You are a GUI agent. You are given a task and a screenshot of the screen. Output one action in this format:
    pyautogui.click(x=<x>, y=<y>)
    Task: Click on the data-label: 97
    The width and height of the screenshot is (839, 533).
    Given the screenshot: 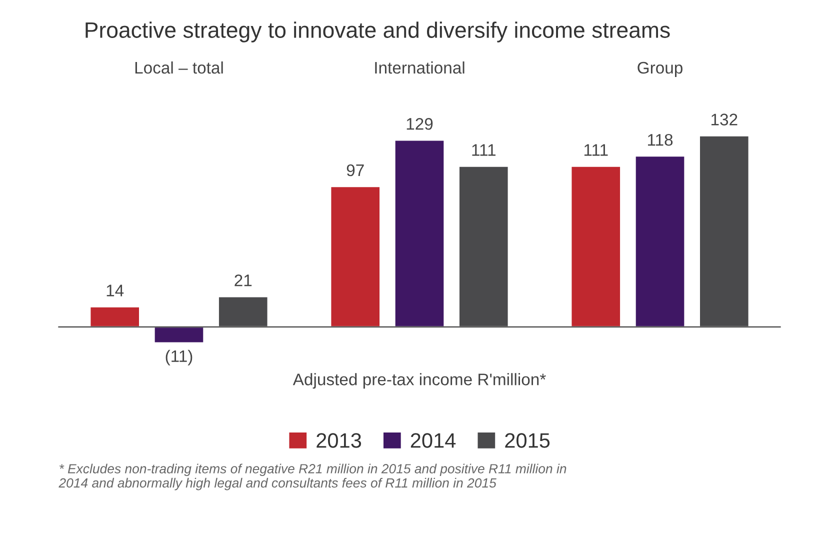 What is the action you would take?
    pyautogui.click(x=355, y=170)
    